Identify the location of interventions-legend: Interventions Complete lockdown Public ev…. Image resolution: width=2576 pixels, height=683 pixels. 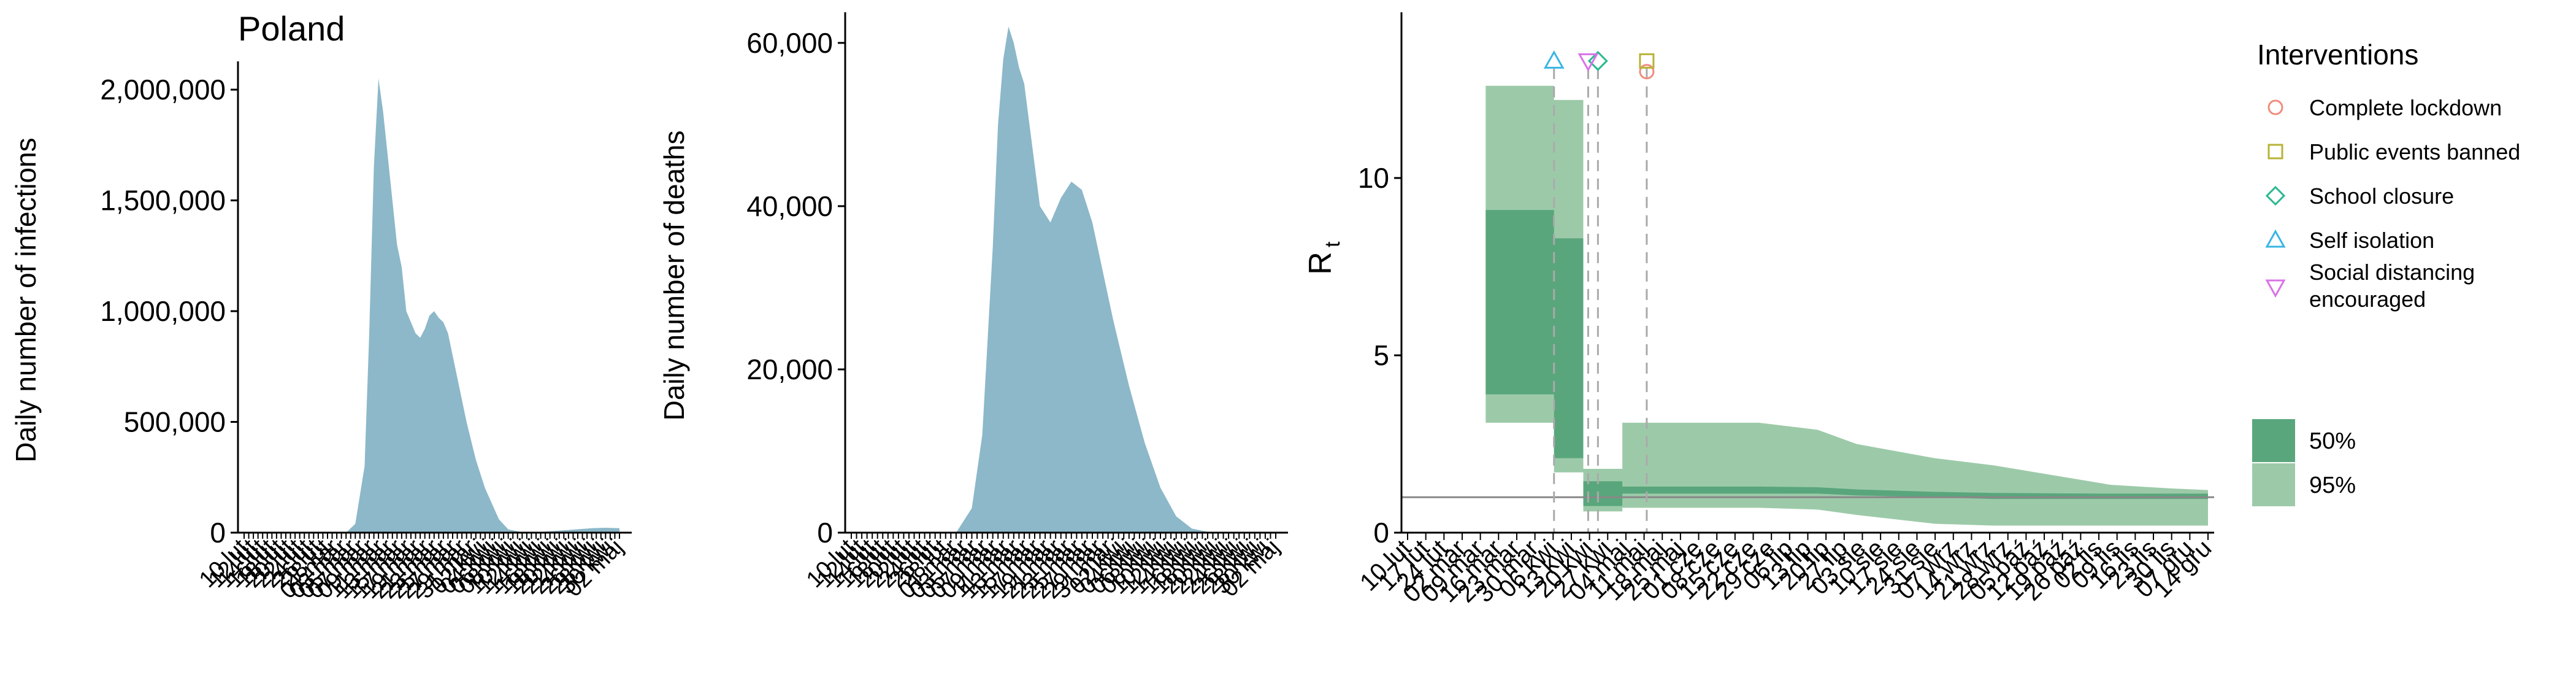
(2386, 272).